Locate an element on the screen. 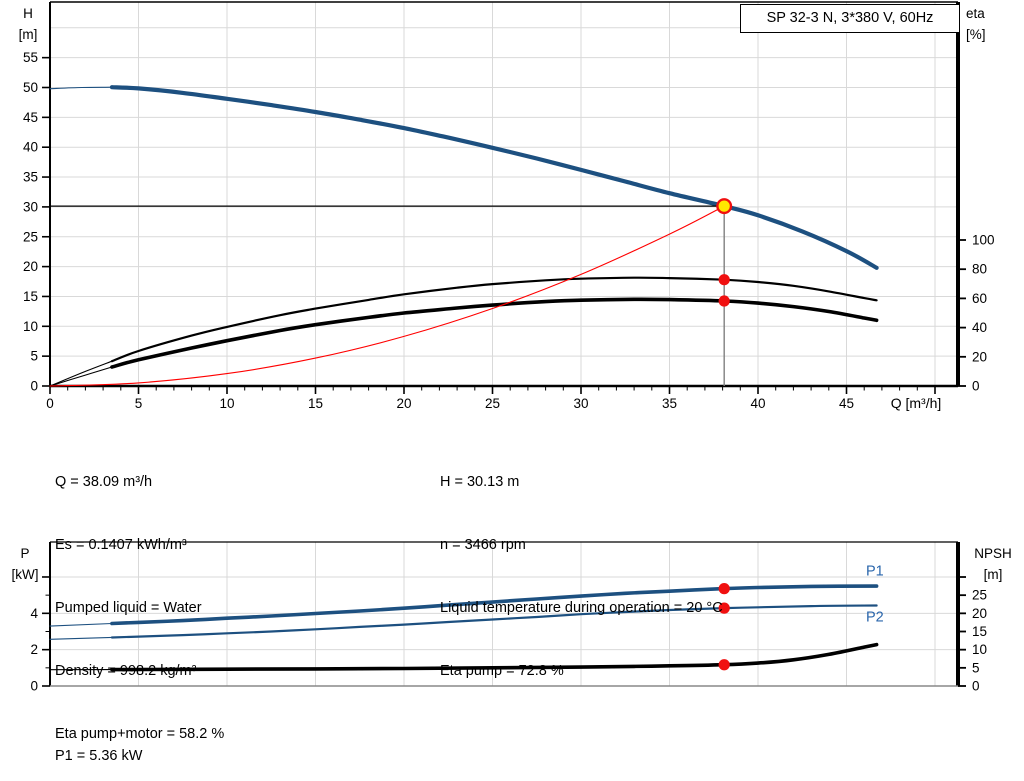 This screenshot has width=1024, height=781. npsh-tick-label: 15 is located at coordinates (979, 631).